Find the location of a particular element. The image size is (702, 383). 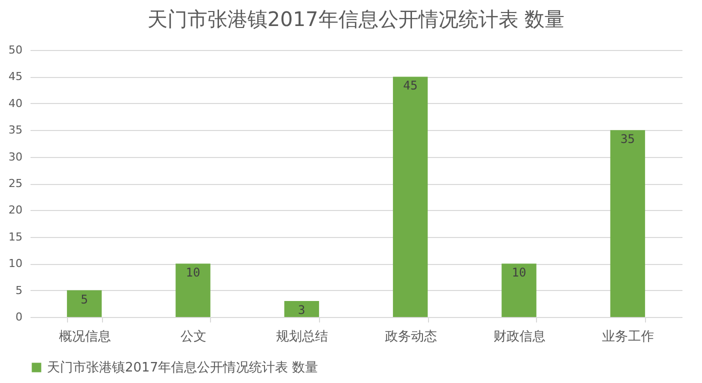

x-tick-label: 概况信息 is located at coordinates (84, 337).